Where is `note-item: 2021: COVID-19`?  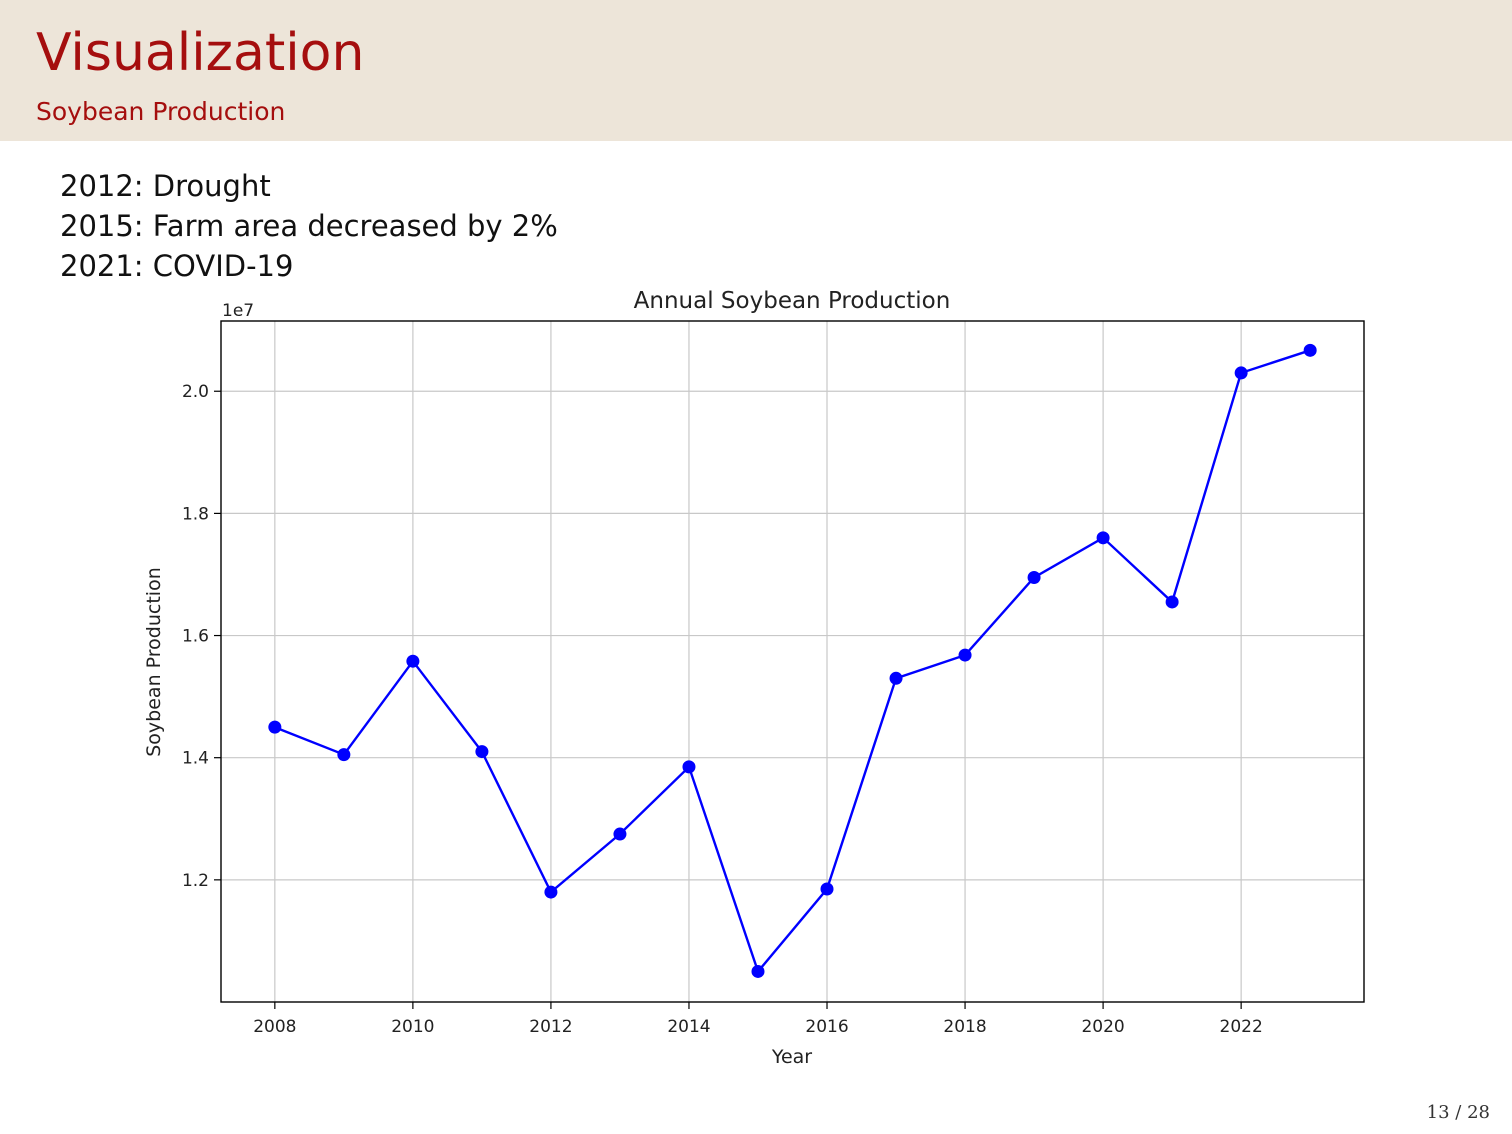 note-item: 2021: COVID-19 is located at coordinates (177, 266).